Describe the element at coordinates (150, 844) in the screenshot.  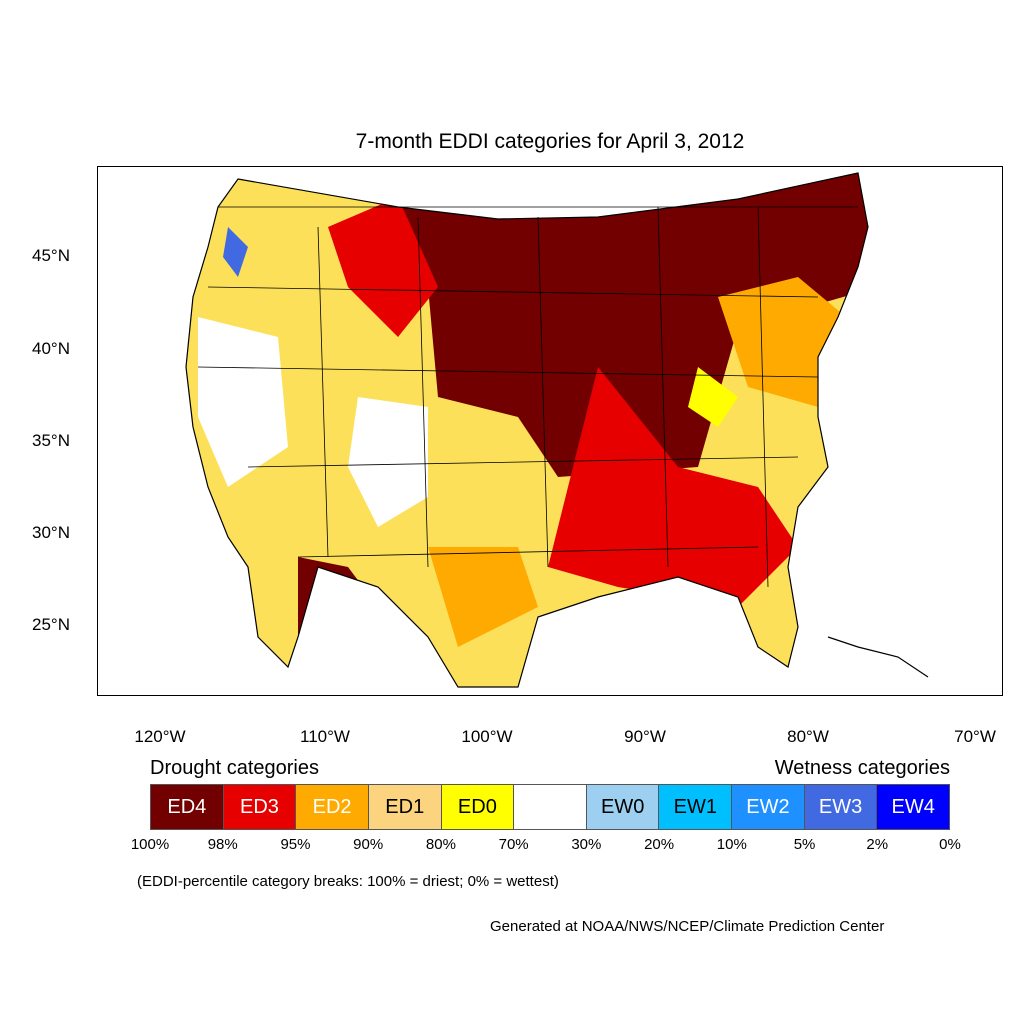
I see `percent-break-label: 100%` at that location.